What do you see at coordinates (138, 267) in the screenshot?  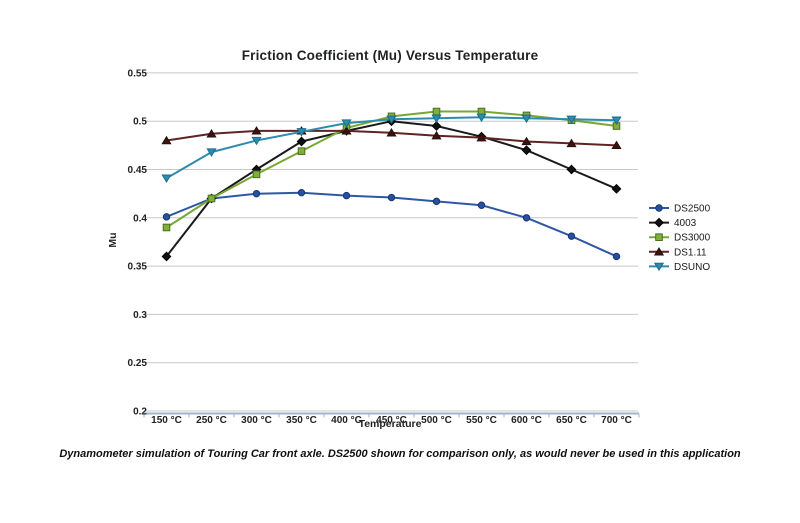 I see `y-tick-label: 0.35` at bounding box center [138, 267].